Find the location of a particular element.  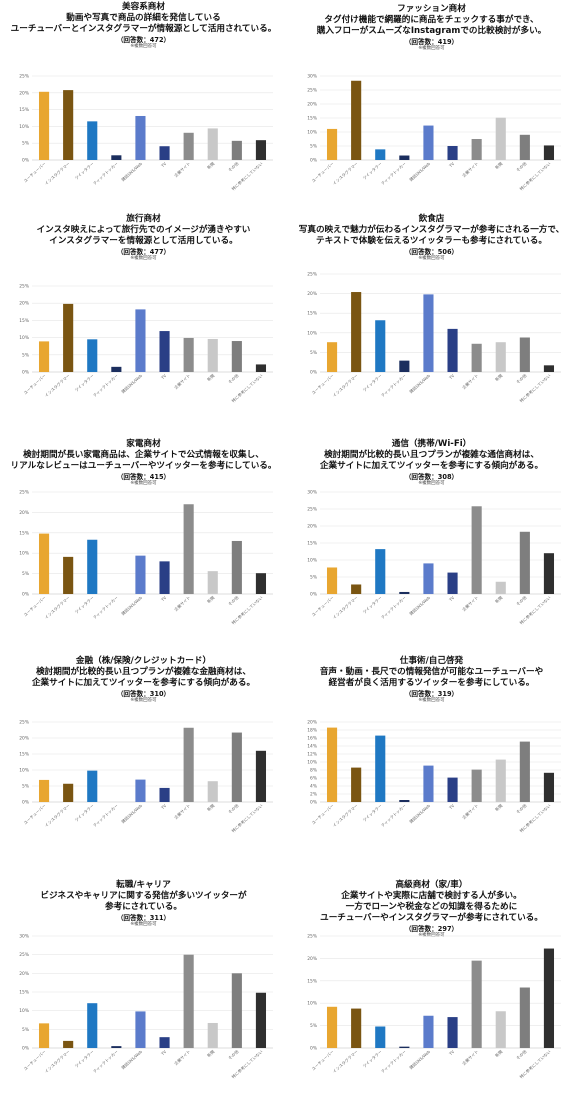

y-tick: 15% is located at coordinates (434, 314).